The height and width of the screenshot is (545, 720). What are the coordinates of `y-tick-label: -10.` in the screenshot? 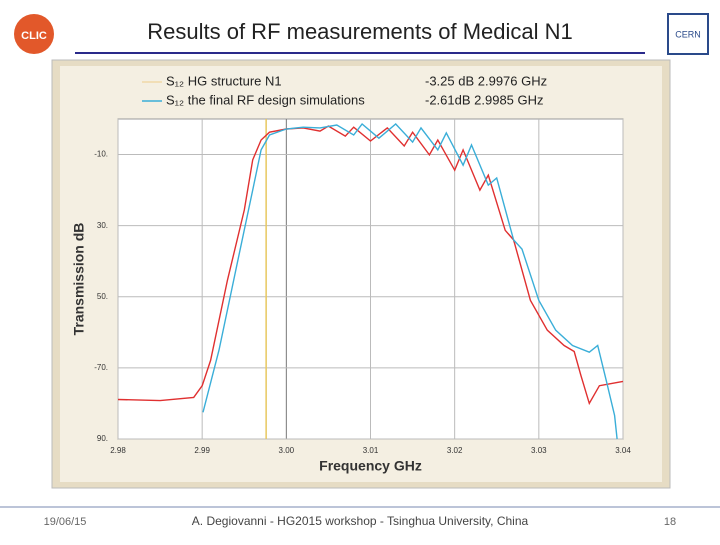 It's located at (101, 154).